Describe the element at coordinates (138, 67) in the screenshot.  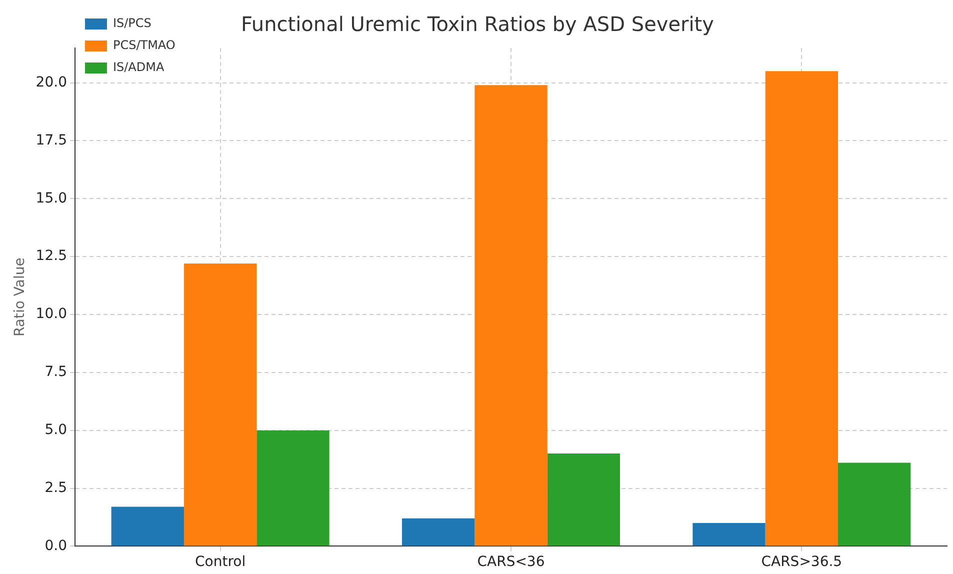
I see `legend-label: IS/ADMA` at that location.